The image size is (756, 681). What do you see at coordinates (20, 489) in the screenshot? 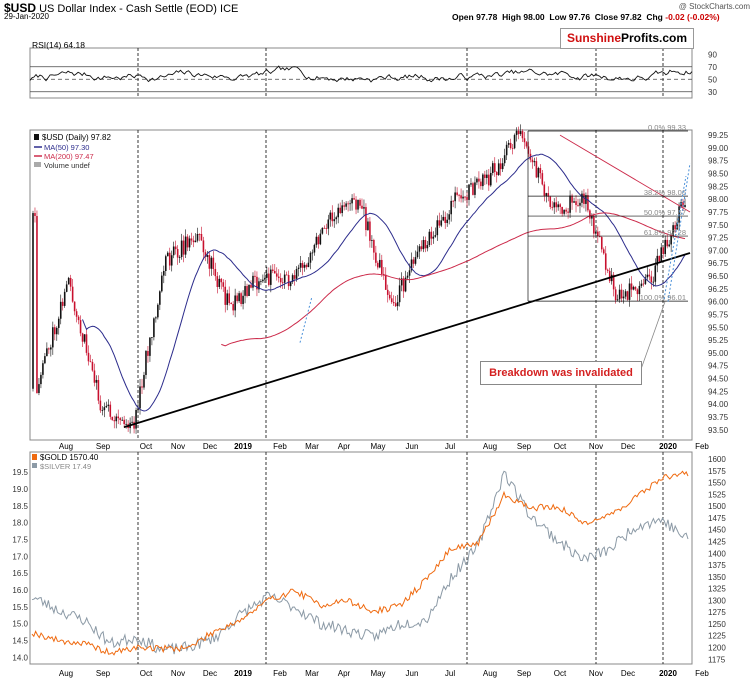
I see `silver-tick-label: 19.0` at bounding box center [20, 489].